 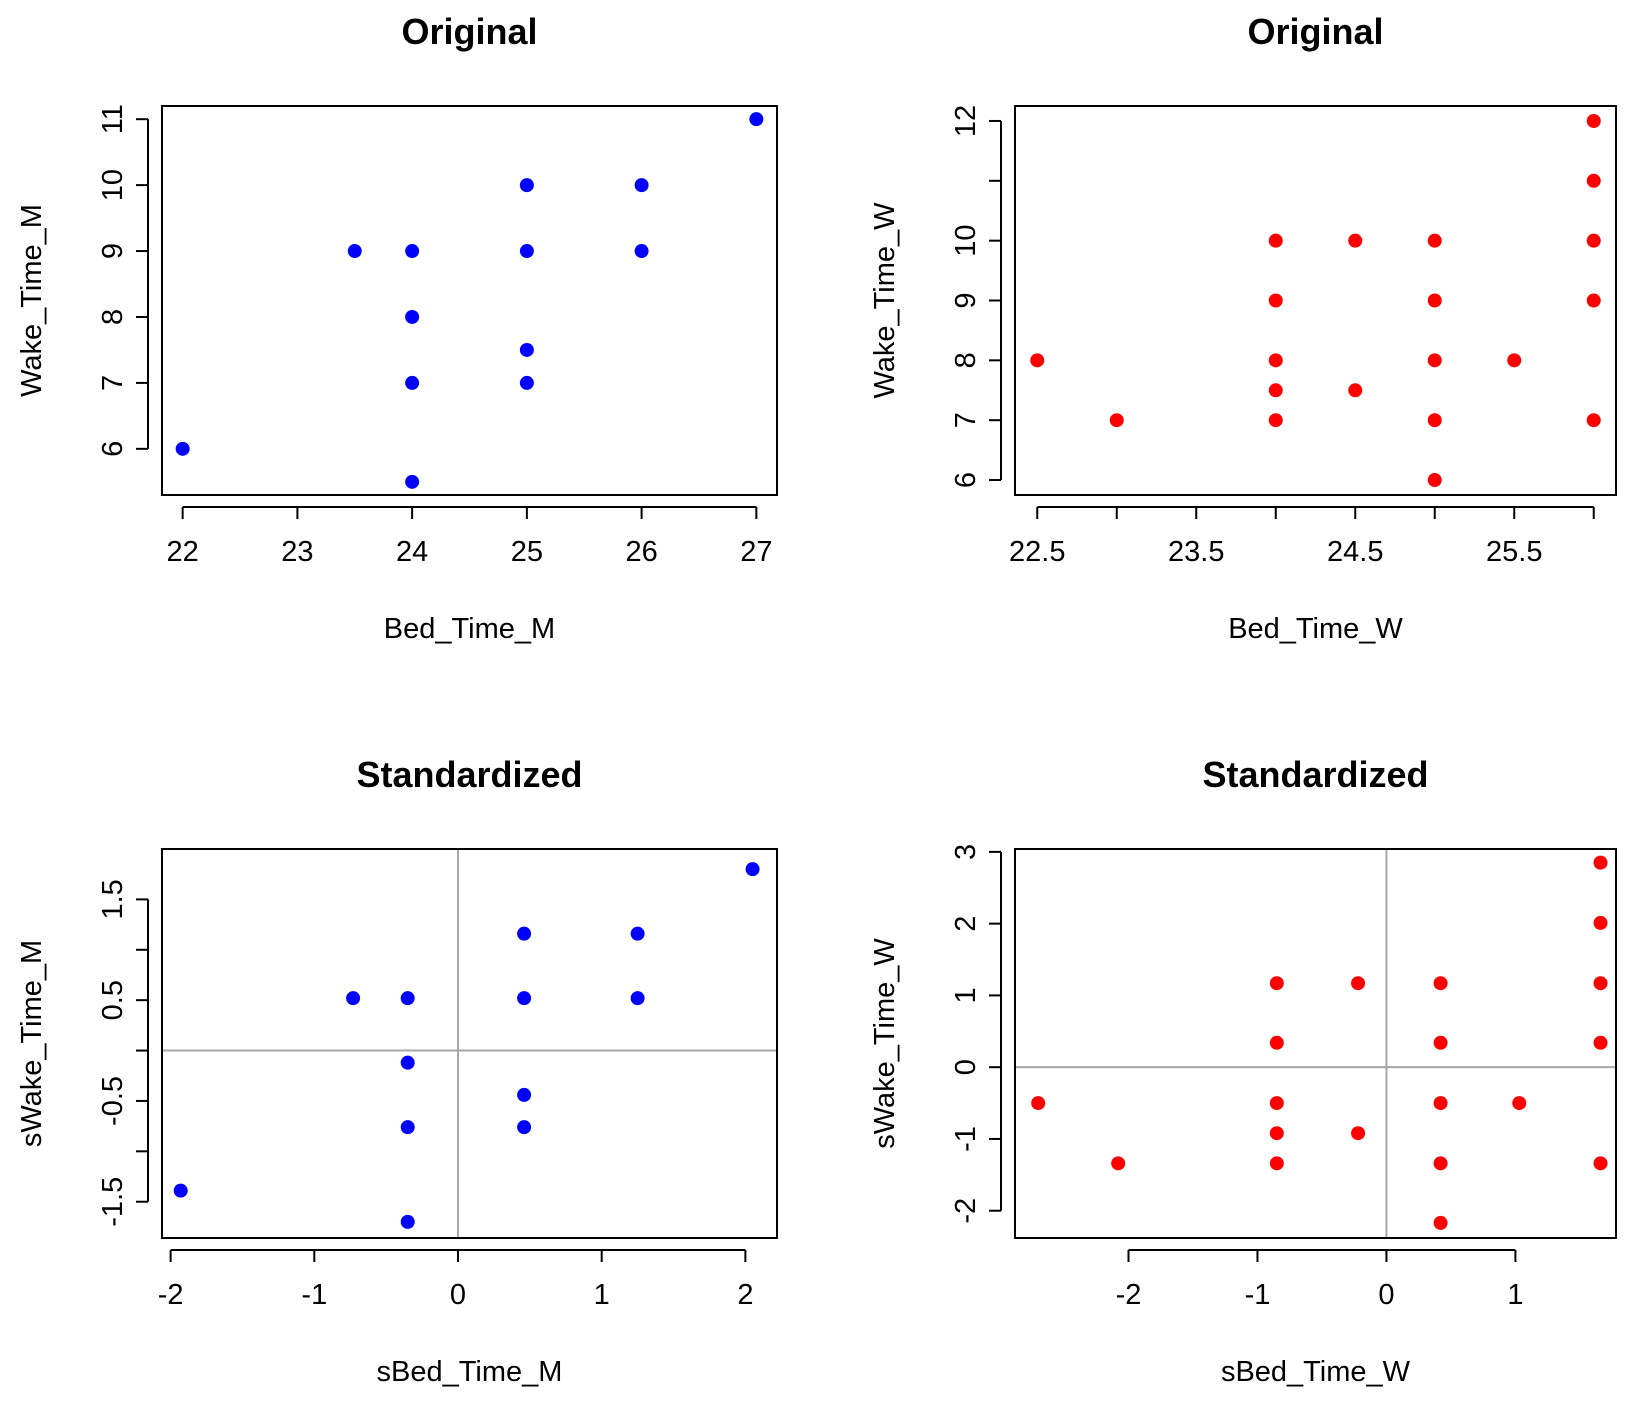 What do you see at coordinates (183, 552) in the screenshot?
I see `original-men-x-tick-label: 22` at bounding box center [183, 552].